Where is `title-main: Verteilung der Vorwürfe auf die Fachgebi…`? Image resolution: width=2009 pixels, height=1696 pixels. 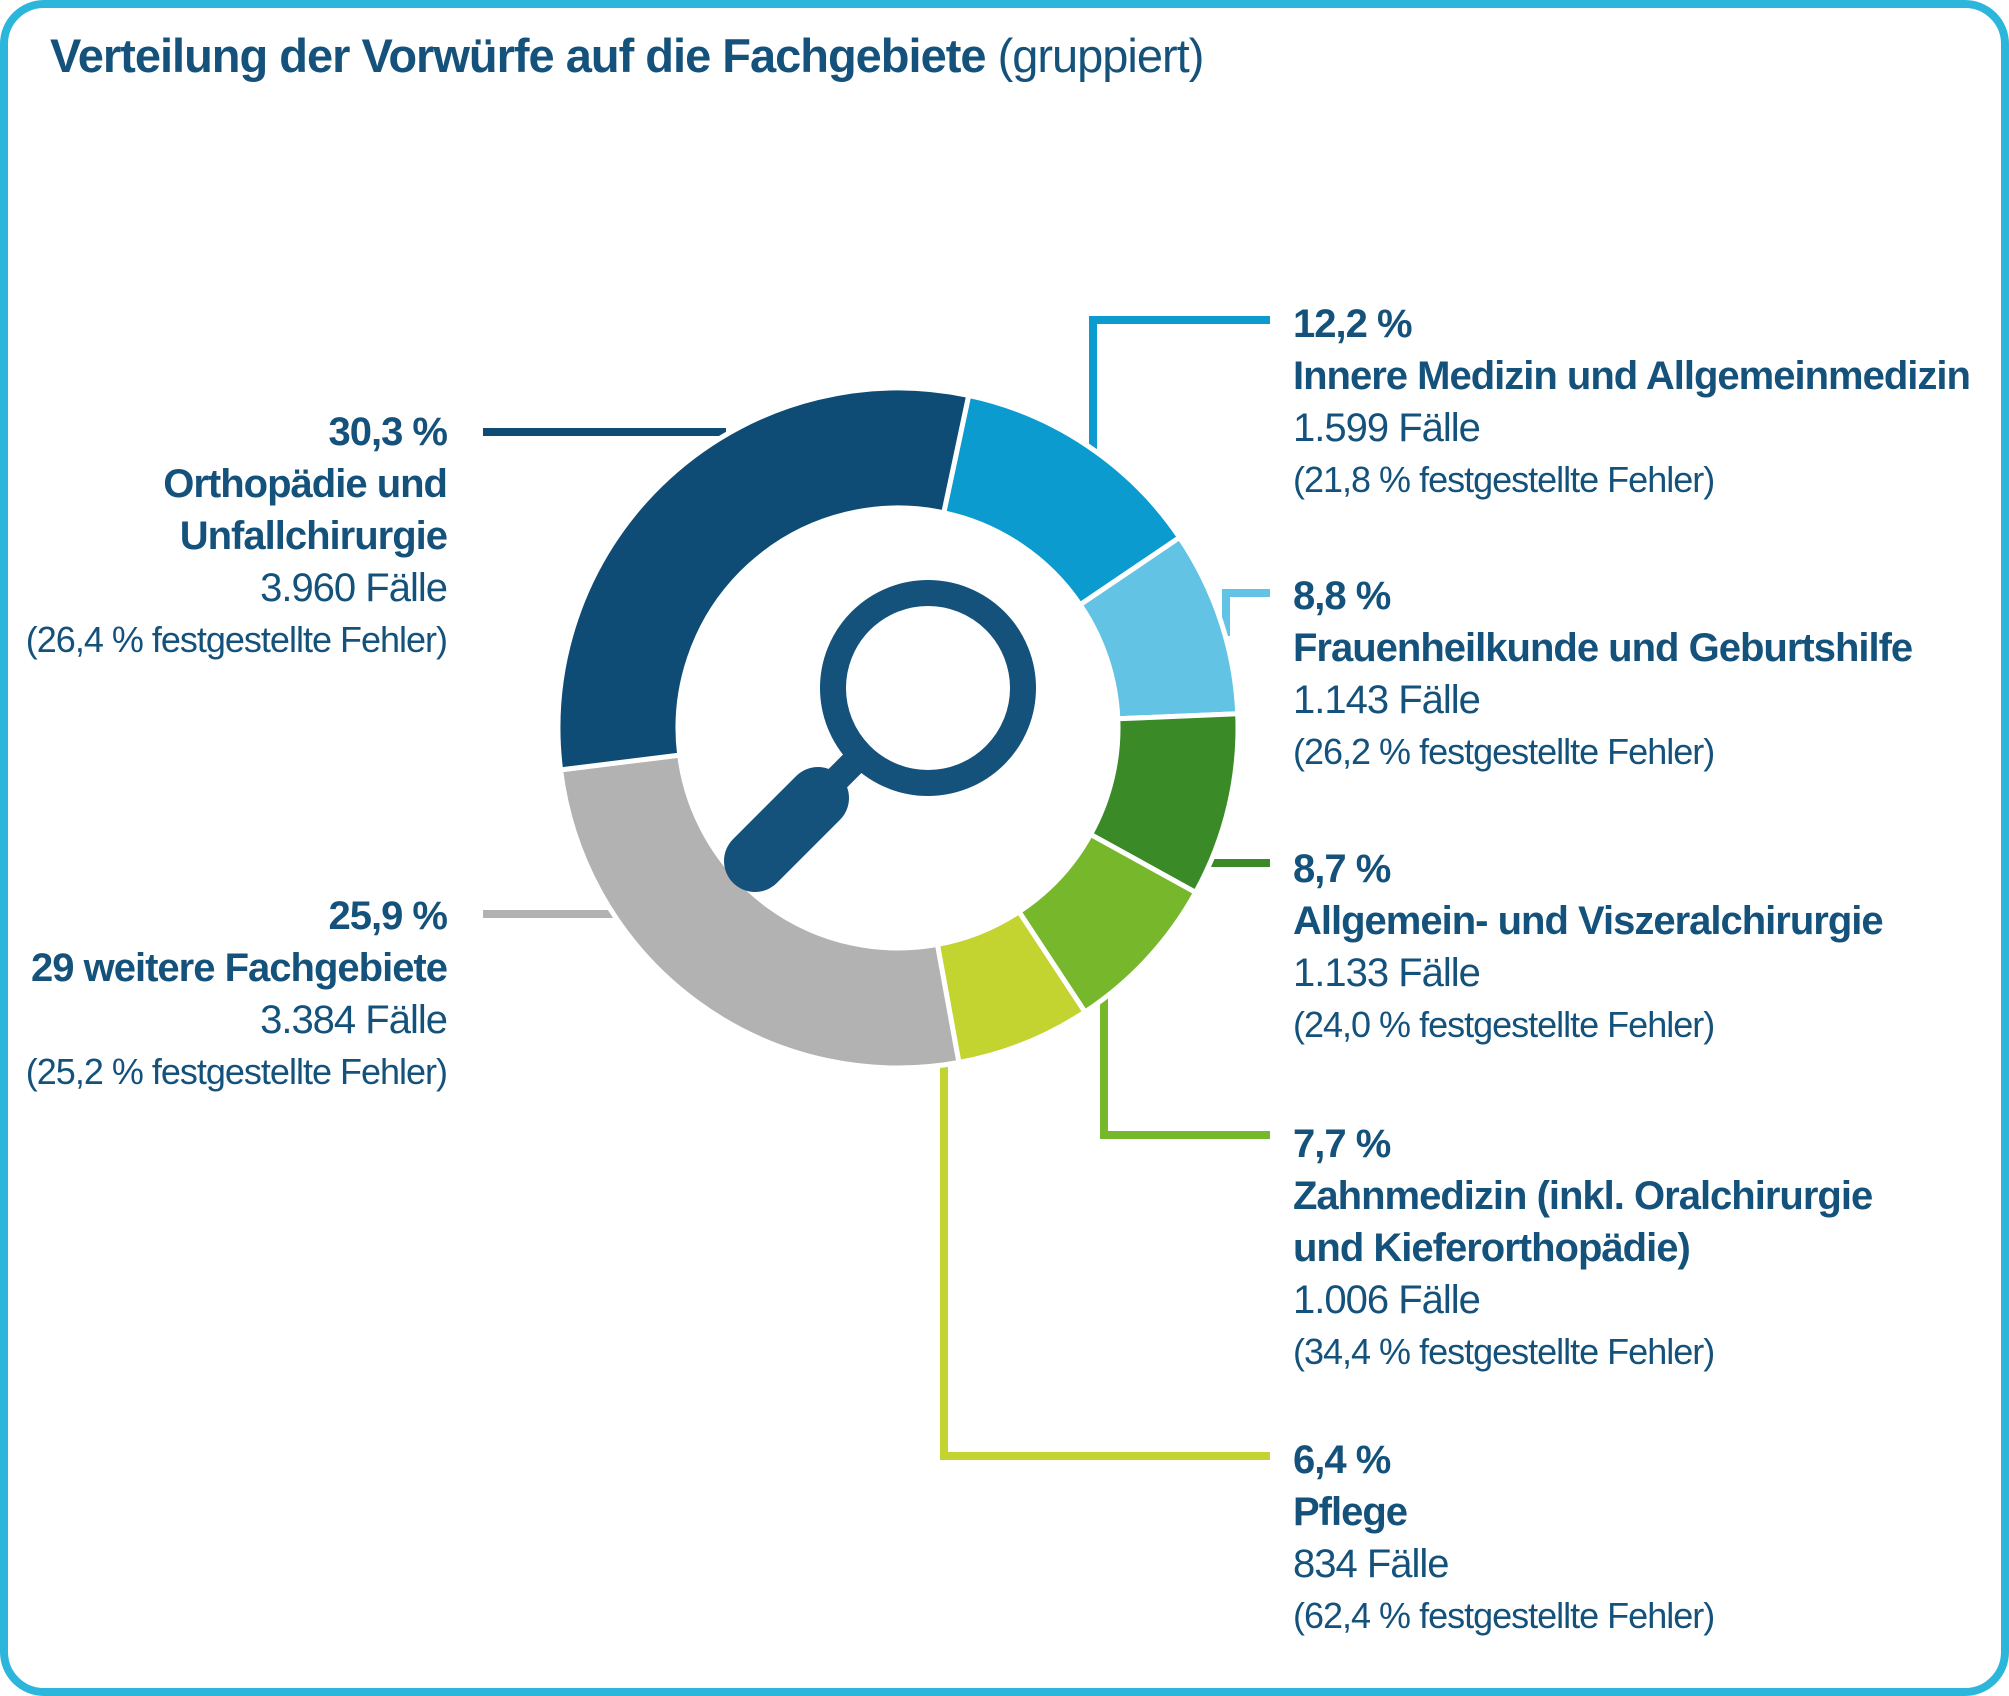
title-main: Verteilung der Vorwürfe auf die Fachgebi… is located at coordinates (518, 55).